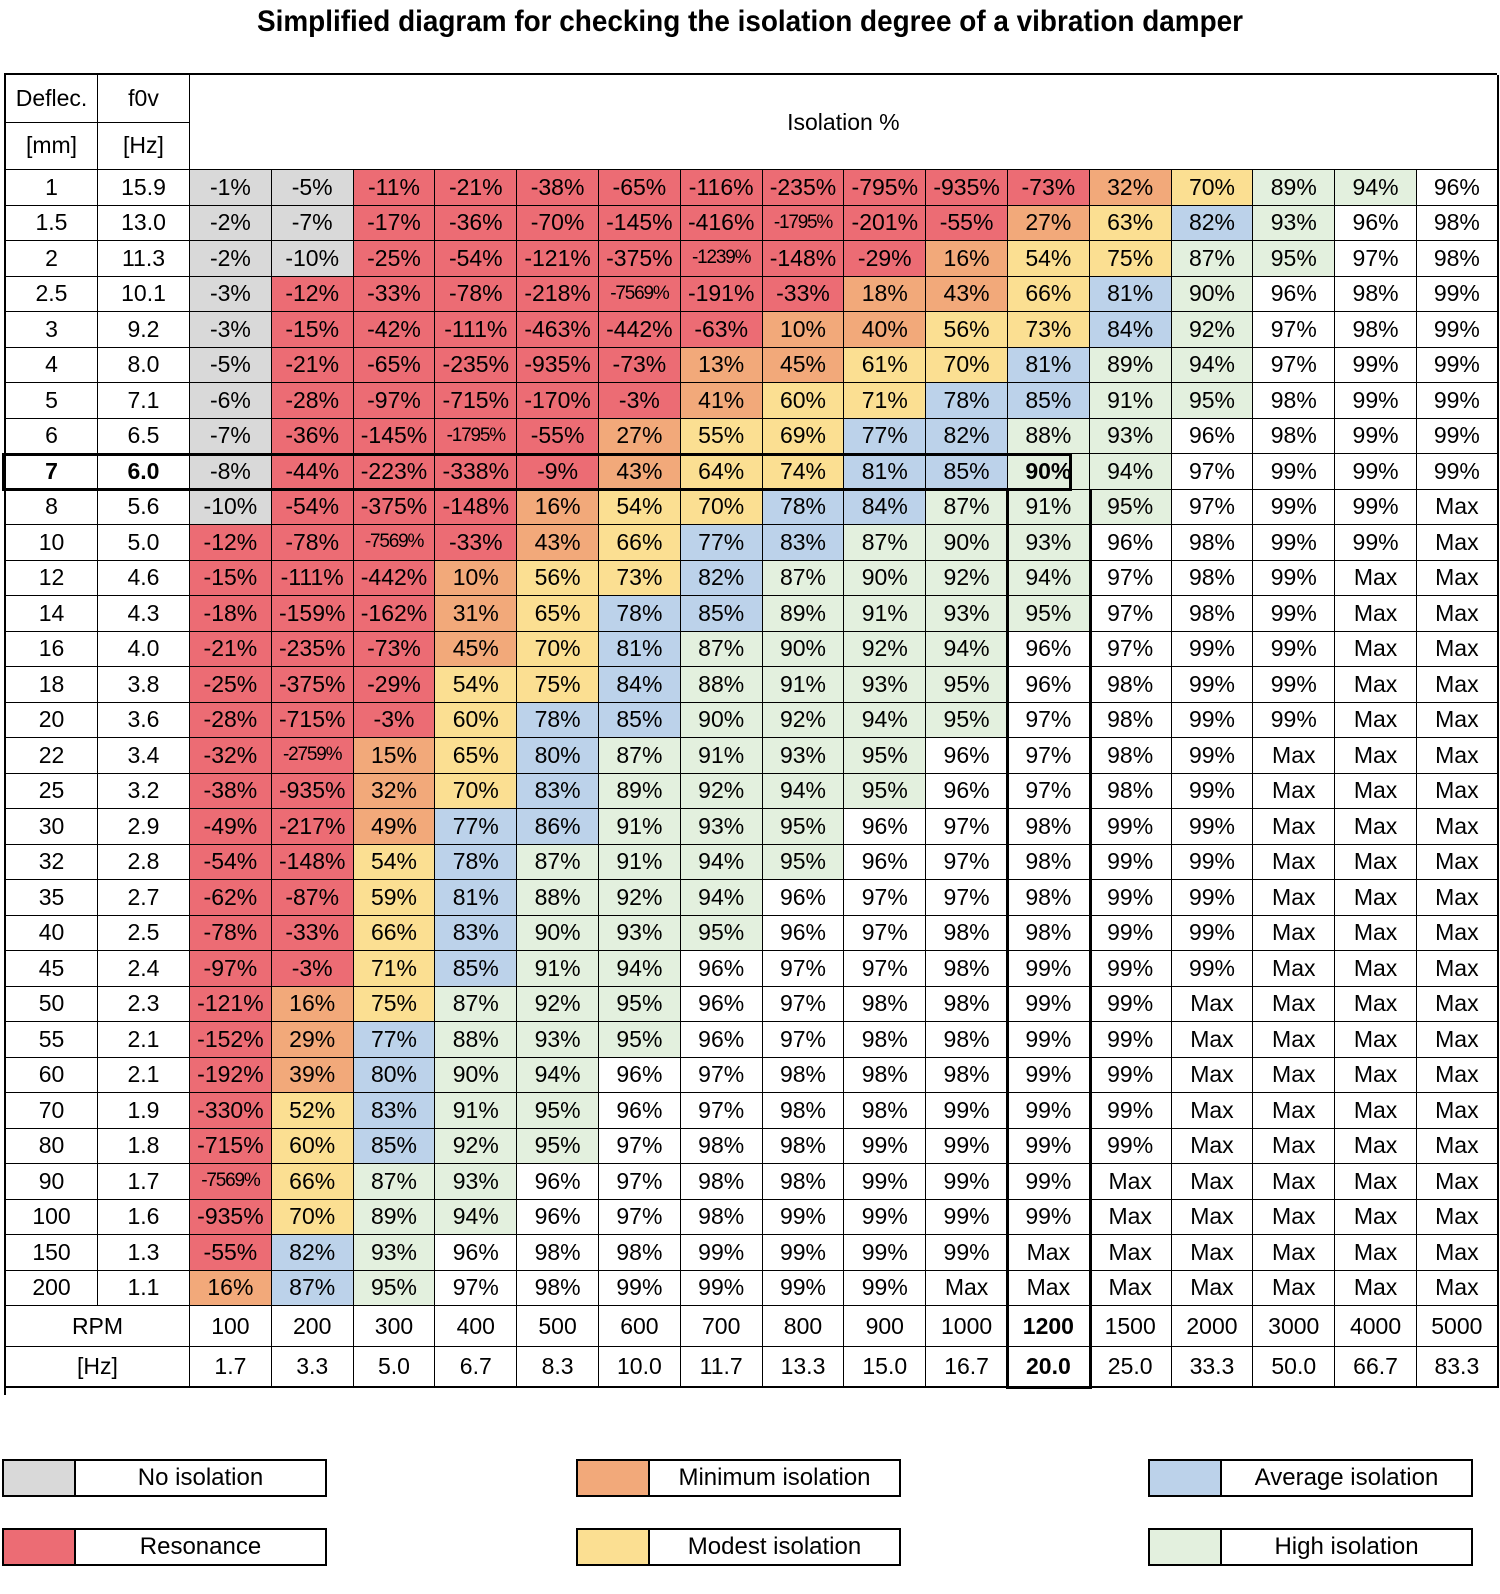 The width and height of the screenshot is (1500, 1594). Describe the element at coordinates (803, 294) in the screenshot. I see `isolation-cell: -33%` at that location.